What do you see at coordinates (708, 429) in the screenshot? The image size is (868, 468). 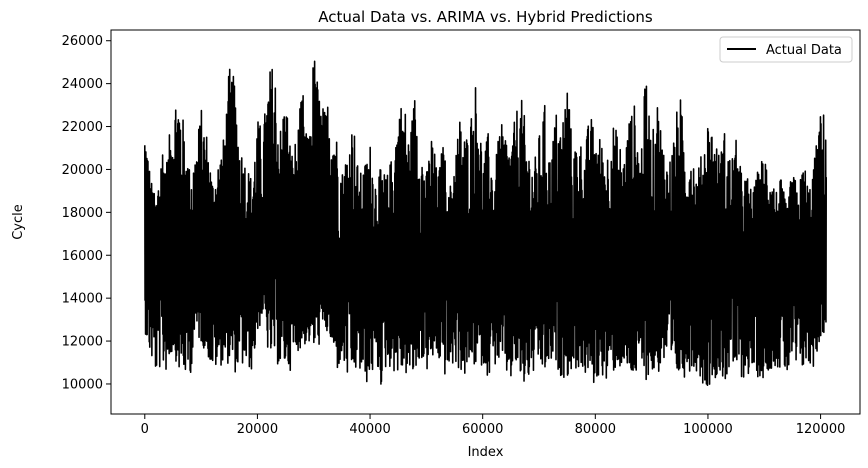 I see `x-tick-label: 100000` at bounding box center [708, 429].